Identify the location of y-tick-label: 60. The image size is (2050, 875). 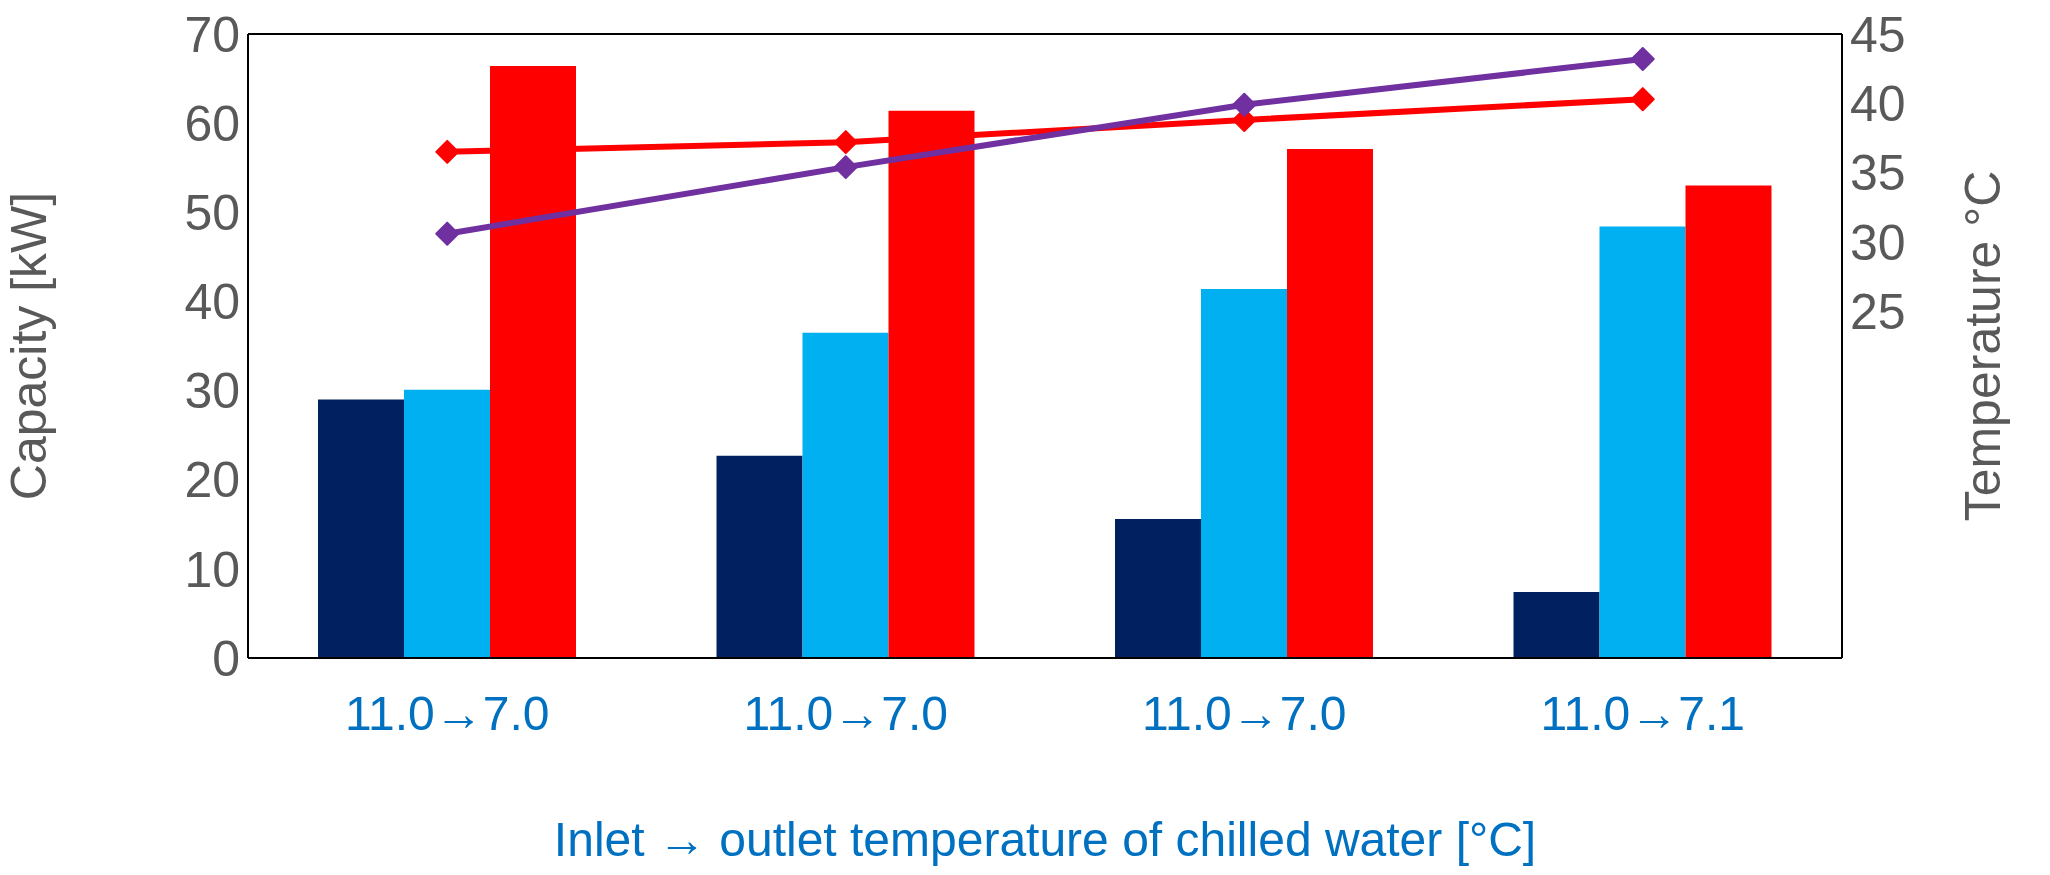
(212, 123).